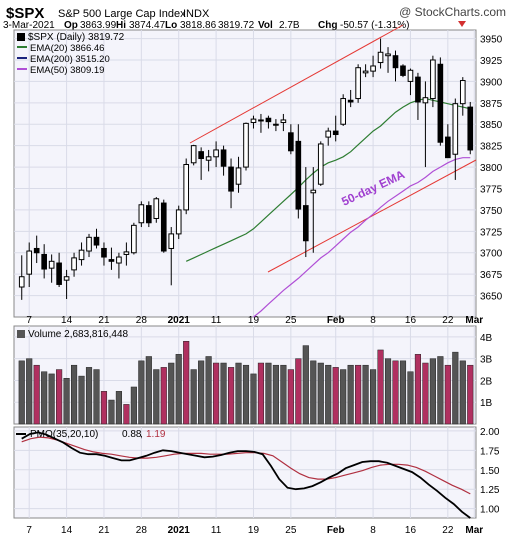 This screenshot has height=542, width=524. Describe the element at coordinates (474, 320) in the screenshot. I see `x-tick-label: Mar` at that location.